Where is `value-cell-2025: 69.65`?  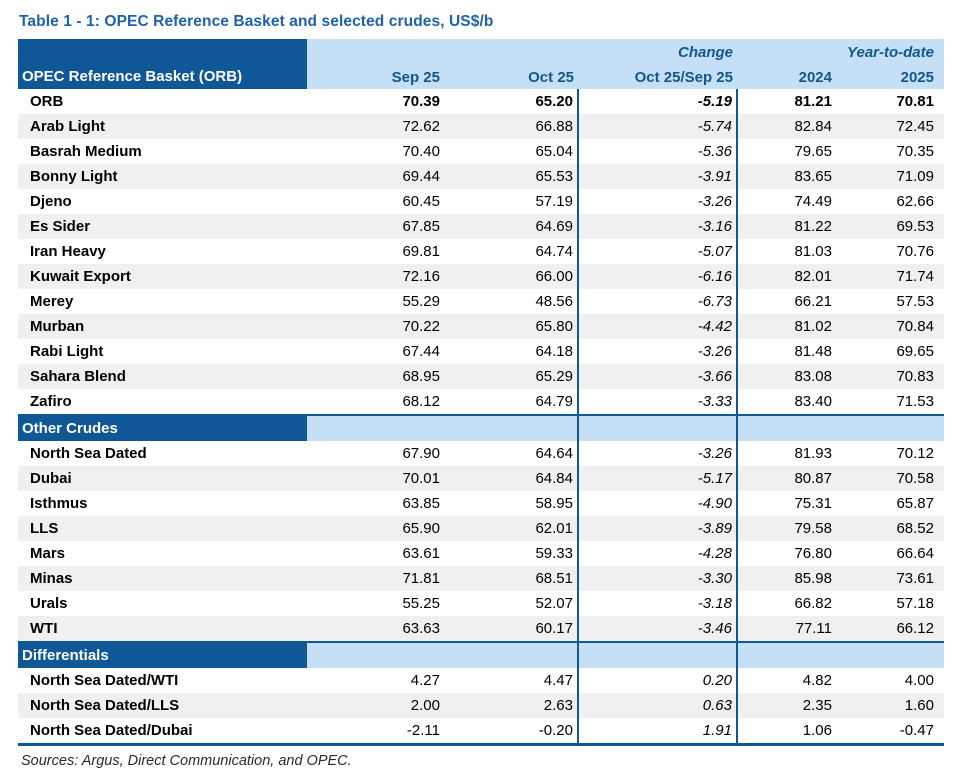
value-cell-2025: 69.65 is located at coordinates (915, 351).